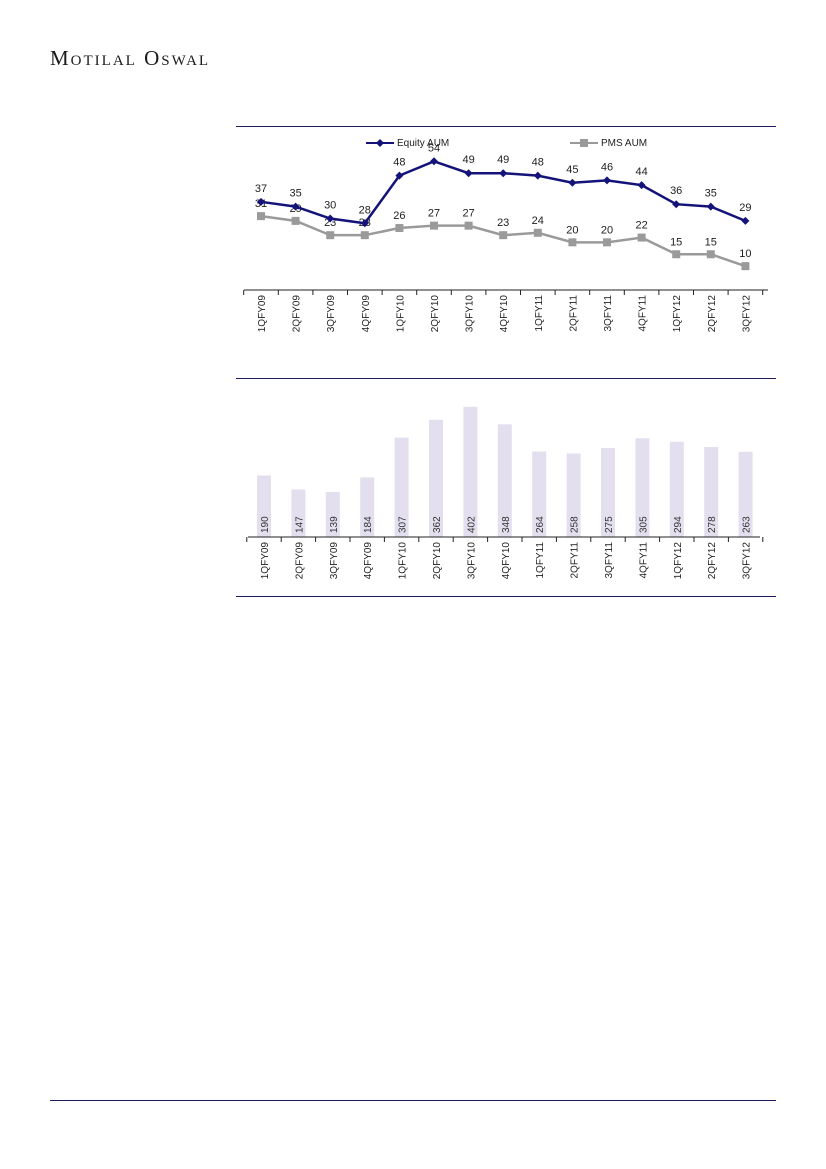 The height and width of the screenshot is (1169, 826). Describe the element at coordinates (575, 524) in the screenshot. I see `bar-data-label: 258` at that location.